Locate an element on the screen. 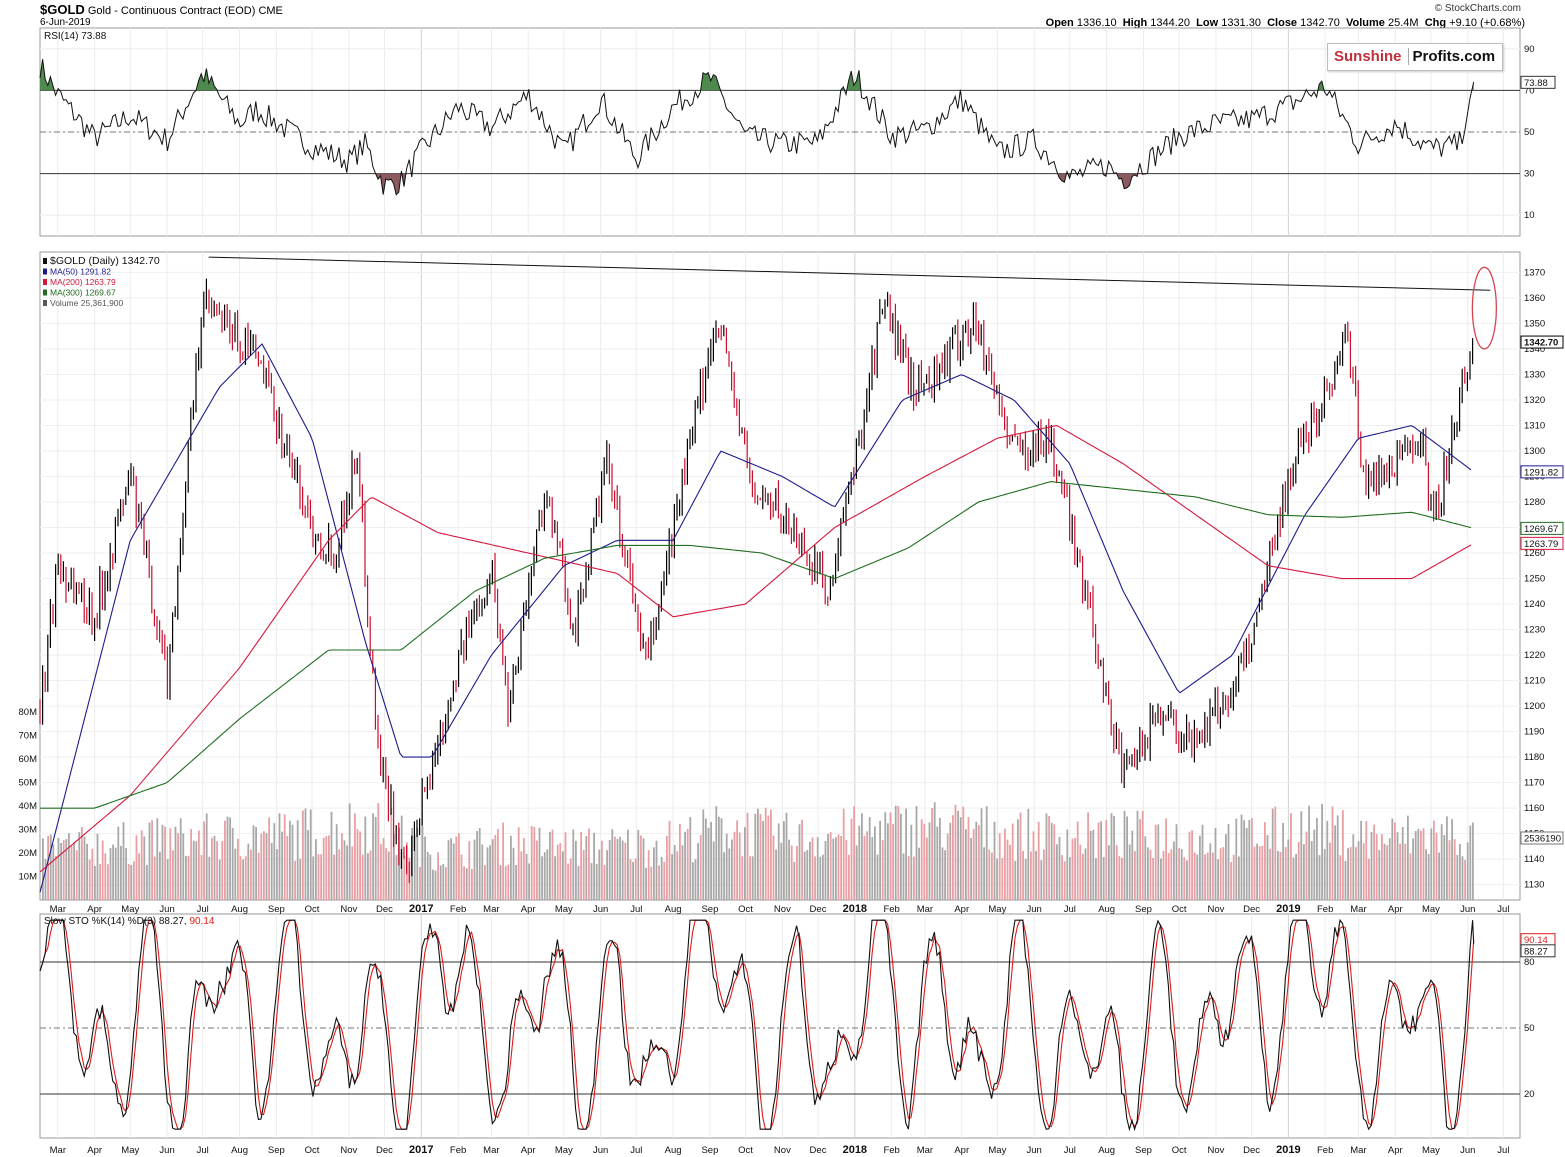  resistance-trendline is located at coordinates (849, 273).